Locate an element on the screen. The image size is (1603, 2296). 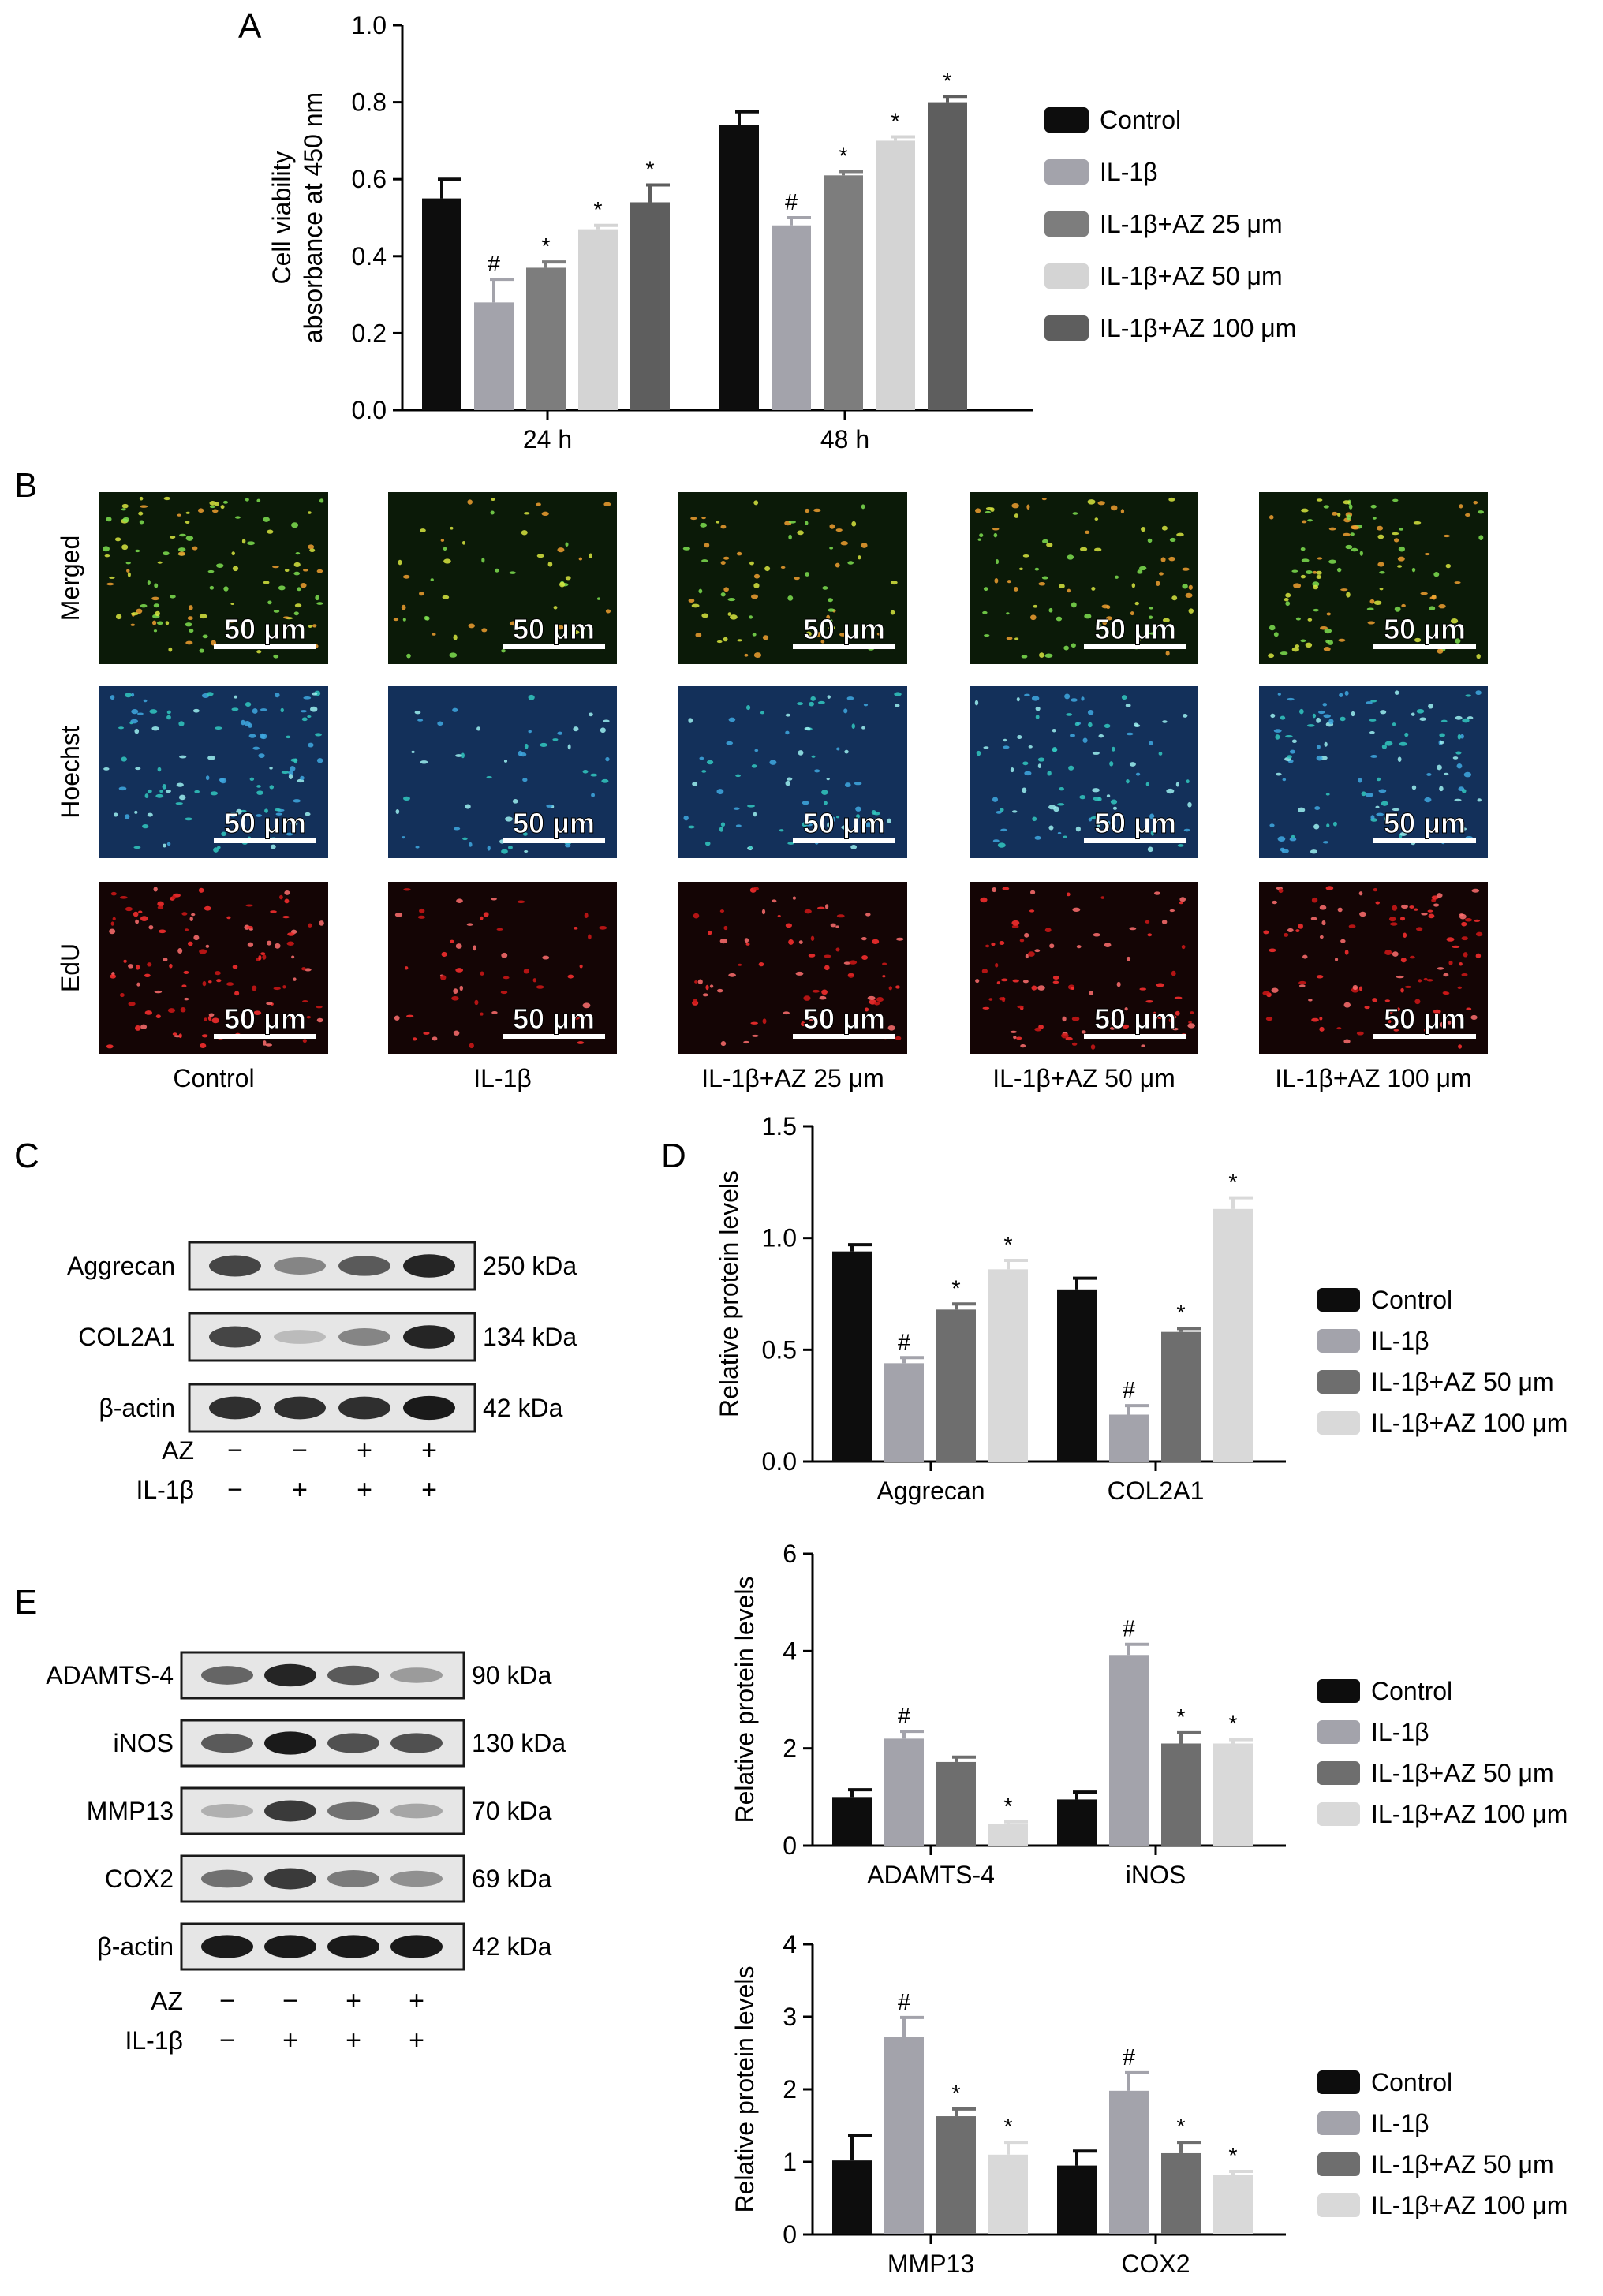
band-label: iNOS is located at coordinates (144, 1743).